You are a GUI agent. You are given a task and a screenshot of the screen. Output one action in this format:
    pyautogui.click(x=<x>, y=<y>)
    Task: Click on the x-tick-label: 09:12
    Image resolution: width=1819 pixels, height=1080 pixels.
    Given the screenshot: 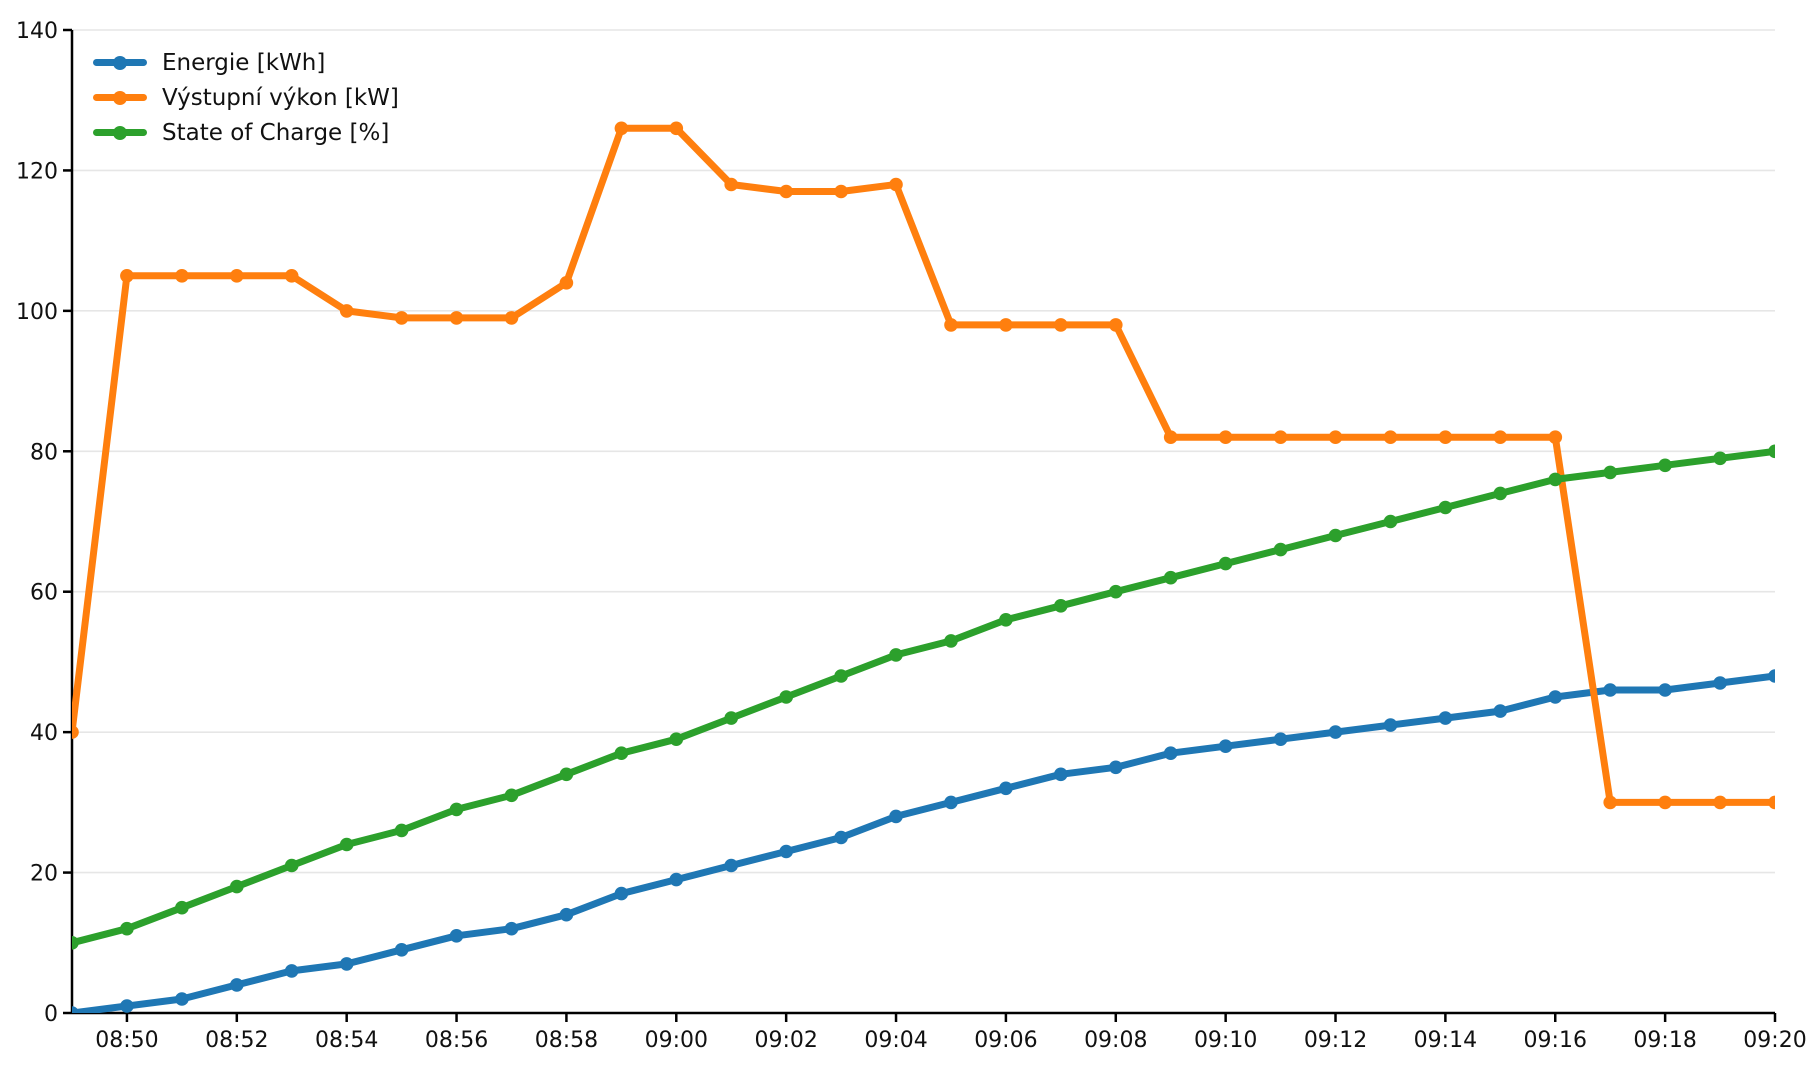 What is the action you would take?
    pyautogui.click(x=1335, y=1040)
    